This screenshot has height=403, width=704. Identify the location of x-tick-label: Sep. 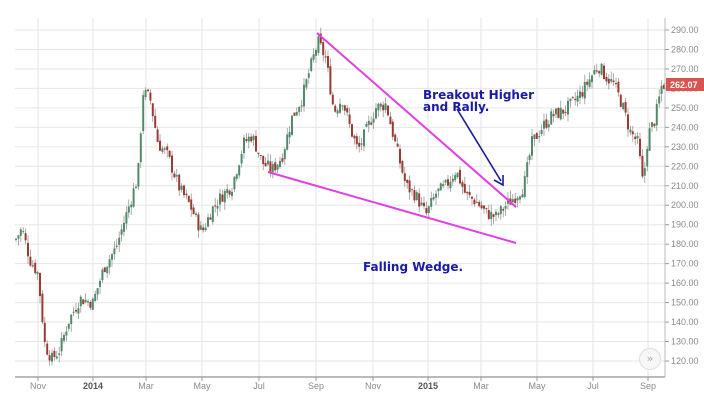
(648, 386).